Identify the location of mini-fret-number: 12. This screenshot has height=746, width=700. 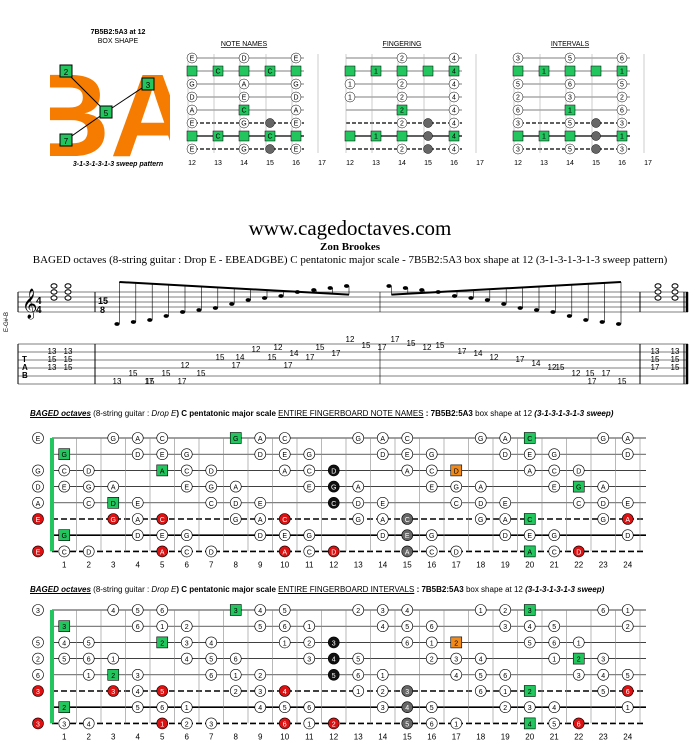
(192, 163).